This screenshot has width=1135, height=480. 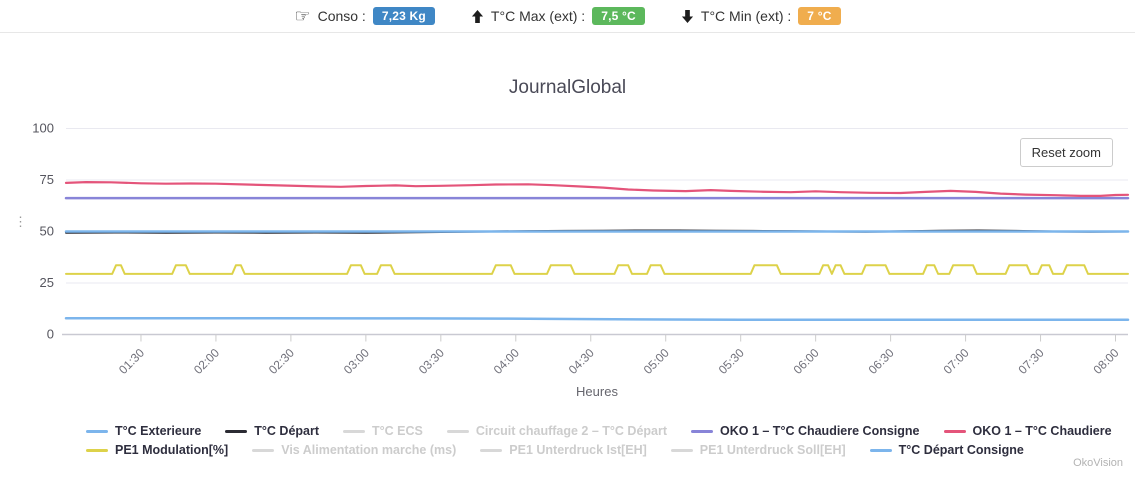 I want to click on conso-stat: ☞ Conso : 7,23 Kg, so click(x=364, y=16).